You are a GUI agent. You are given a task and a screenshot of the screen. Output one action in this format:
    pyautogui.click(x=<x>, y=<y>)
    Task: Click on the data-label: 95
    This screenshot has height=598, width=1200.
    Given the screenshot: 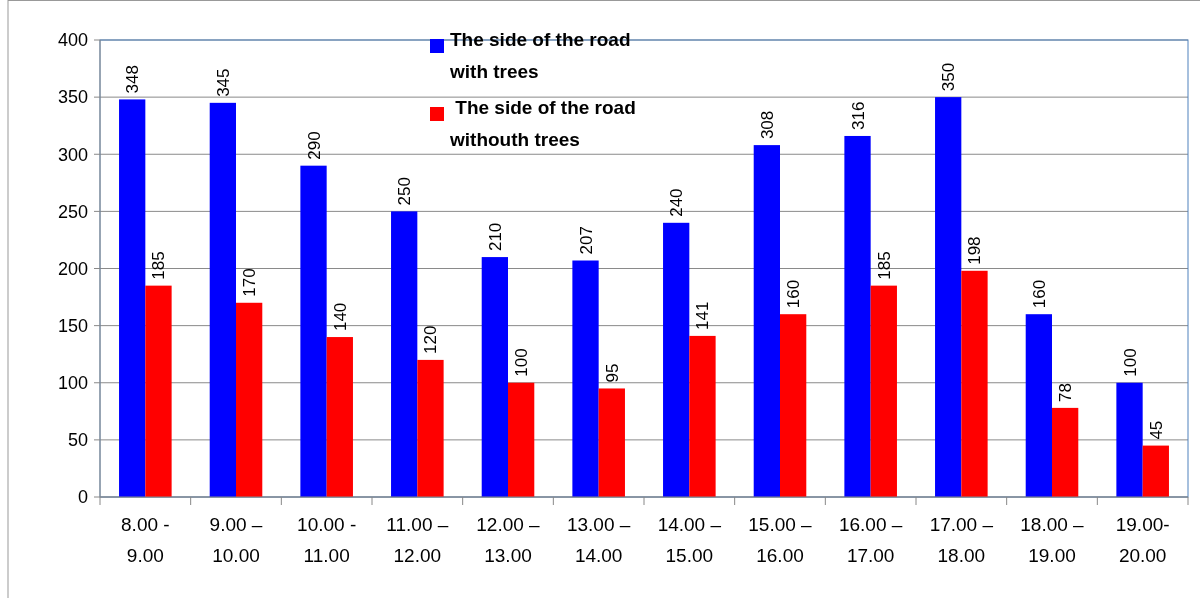 What is the action you would take?
    pyautogui.click(x=612, y=373)
    